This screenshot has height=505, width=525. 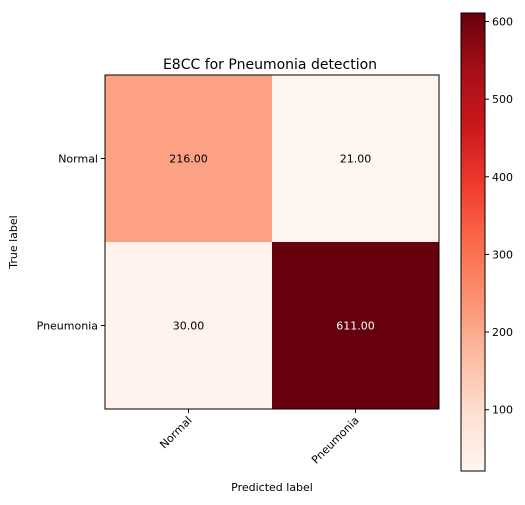 I want to click on colorbar, so click(x=473, y=242).